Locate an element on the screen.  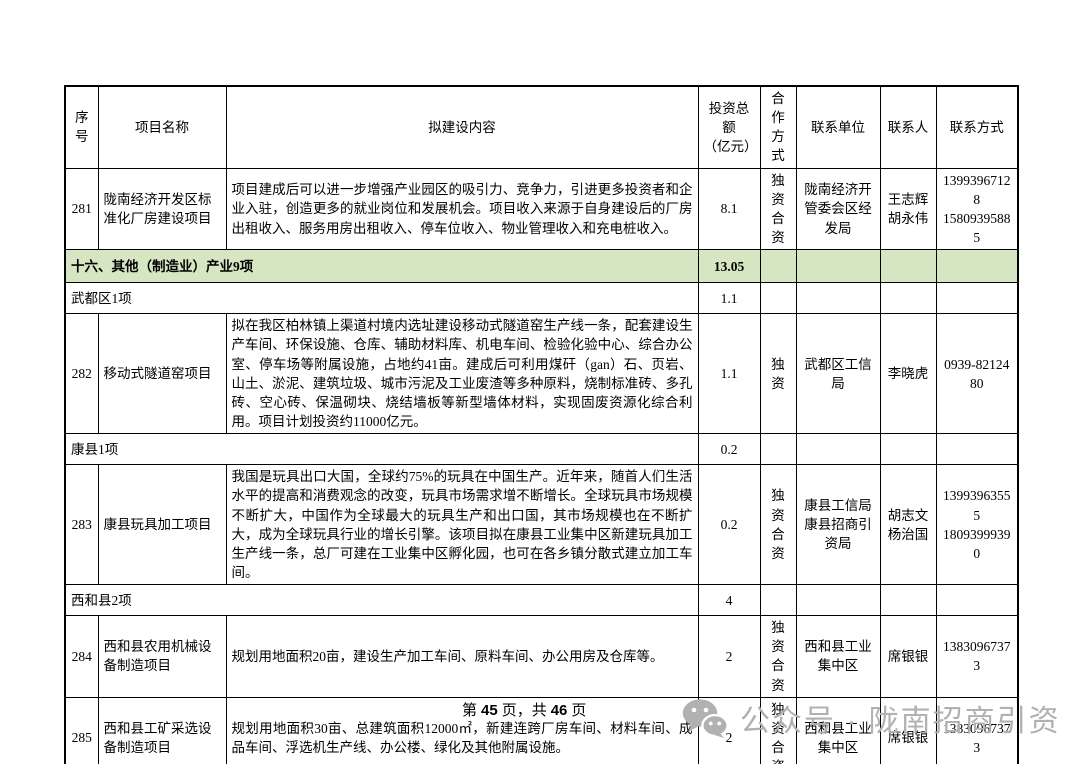
footer-text: 第 is located at coordinates (470, 711).